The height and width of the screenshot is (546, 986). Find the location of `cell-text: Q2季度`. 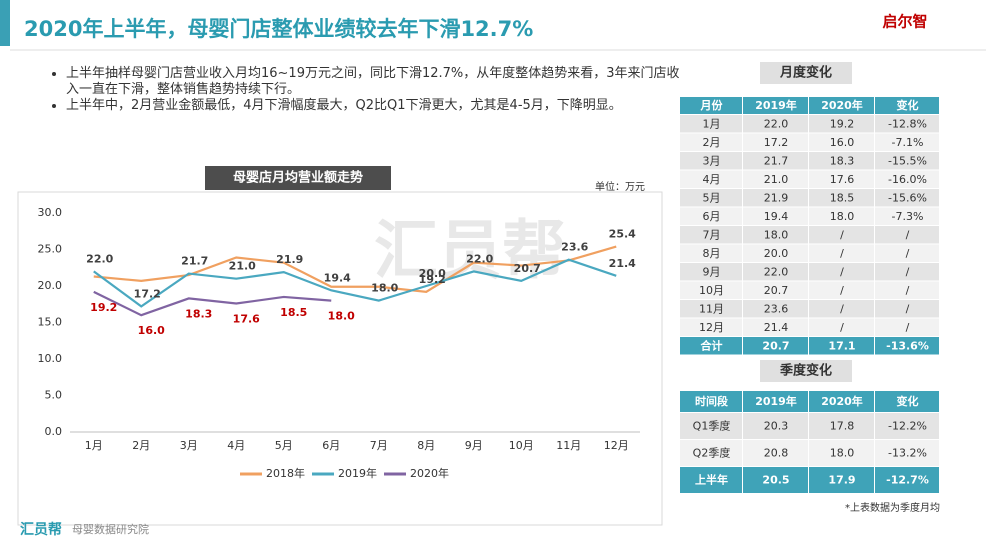

cell-text: Q2季度 is located at coordinates (712, 453).